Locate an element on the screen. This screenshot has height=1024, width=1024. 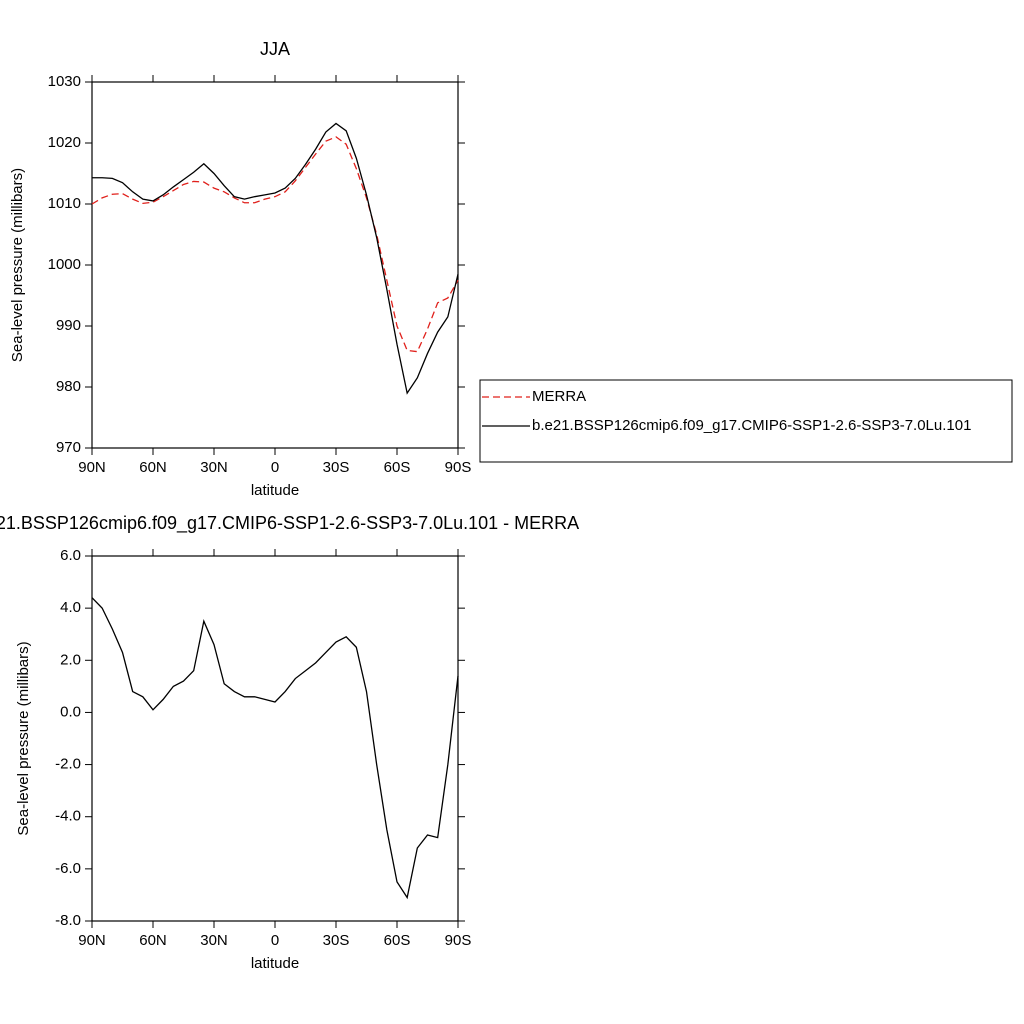
y-tick-label: 4.0 is located at coordinates (70, 607).